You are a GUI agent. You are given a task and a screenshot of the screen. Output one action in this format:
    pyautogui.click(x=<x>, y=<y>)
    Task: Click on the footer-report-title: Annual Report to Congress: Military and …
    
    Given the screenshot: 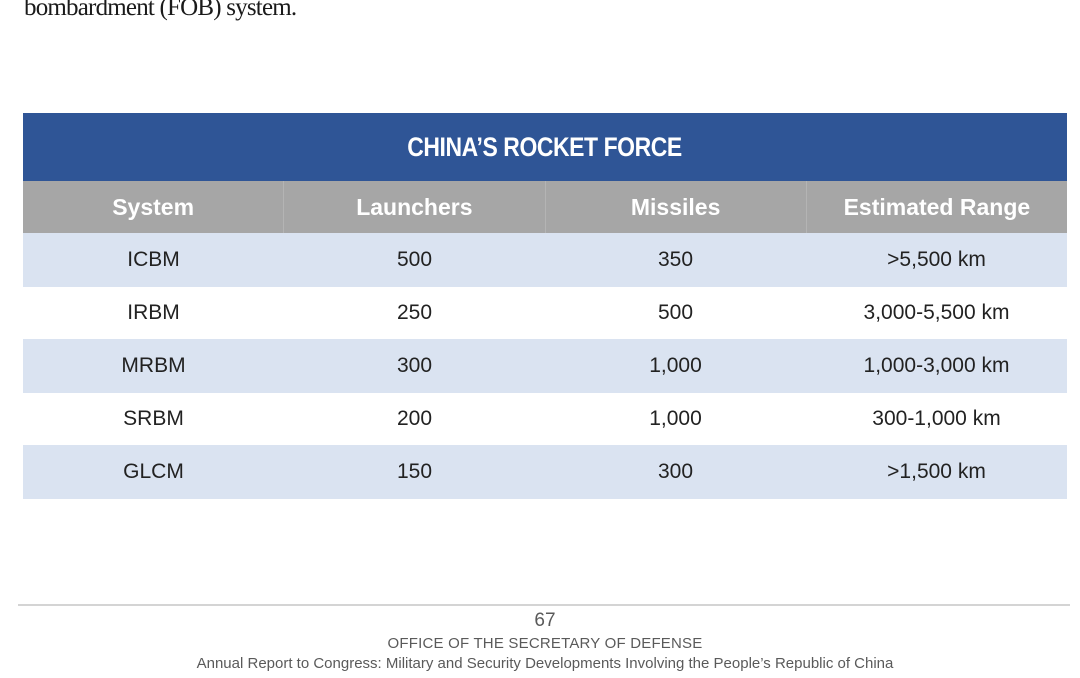 What is the action you would take?
    pyautogui.click(x=545, y=663)
    